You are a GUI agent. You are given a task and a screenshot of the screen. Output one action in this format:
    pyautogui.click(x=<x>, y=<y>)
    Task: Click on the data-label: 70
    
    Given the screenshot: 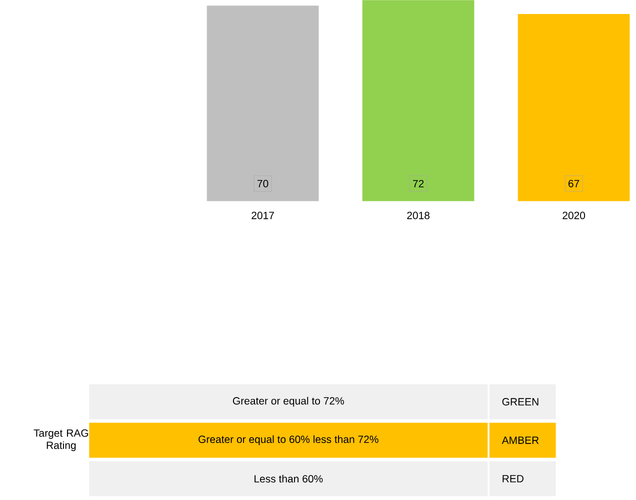 What is the action you would take?
    pyautogui.click(x=263, y=184)
    